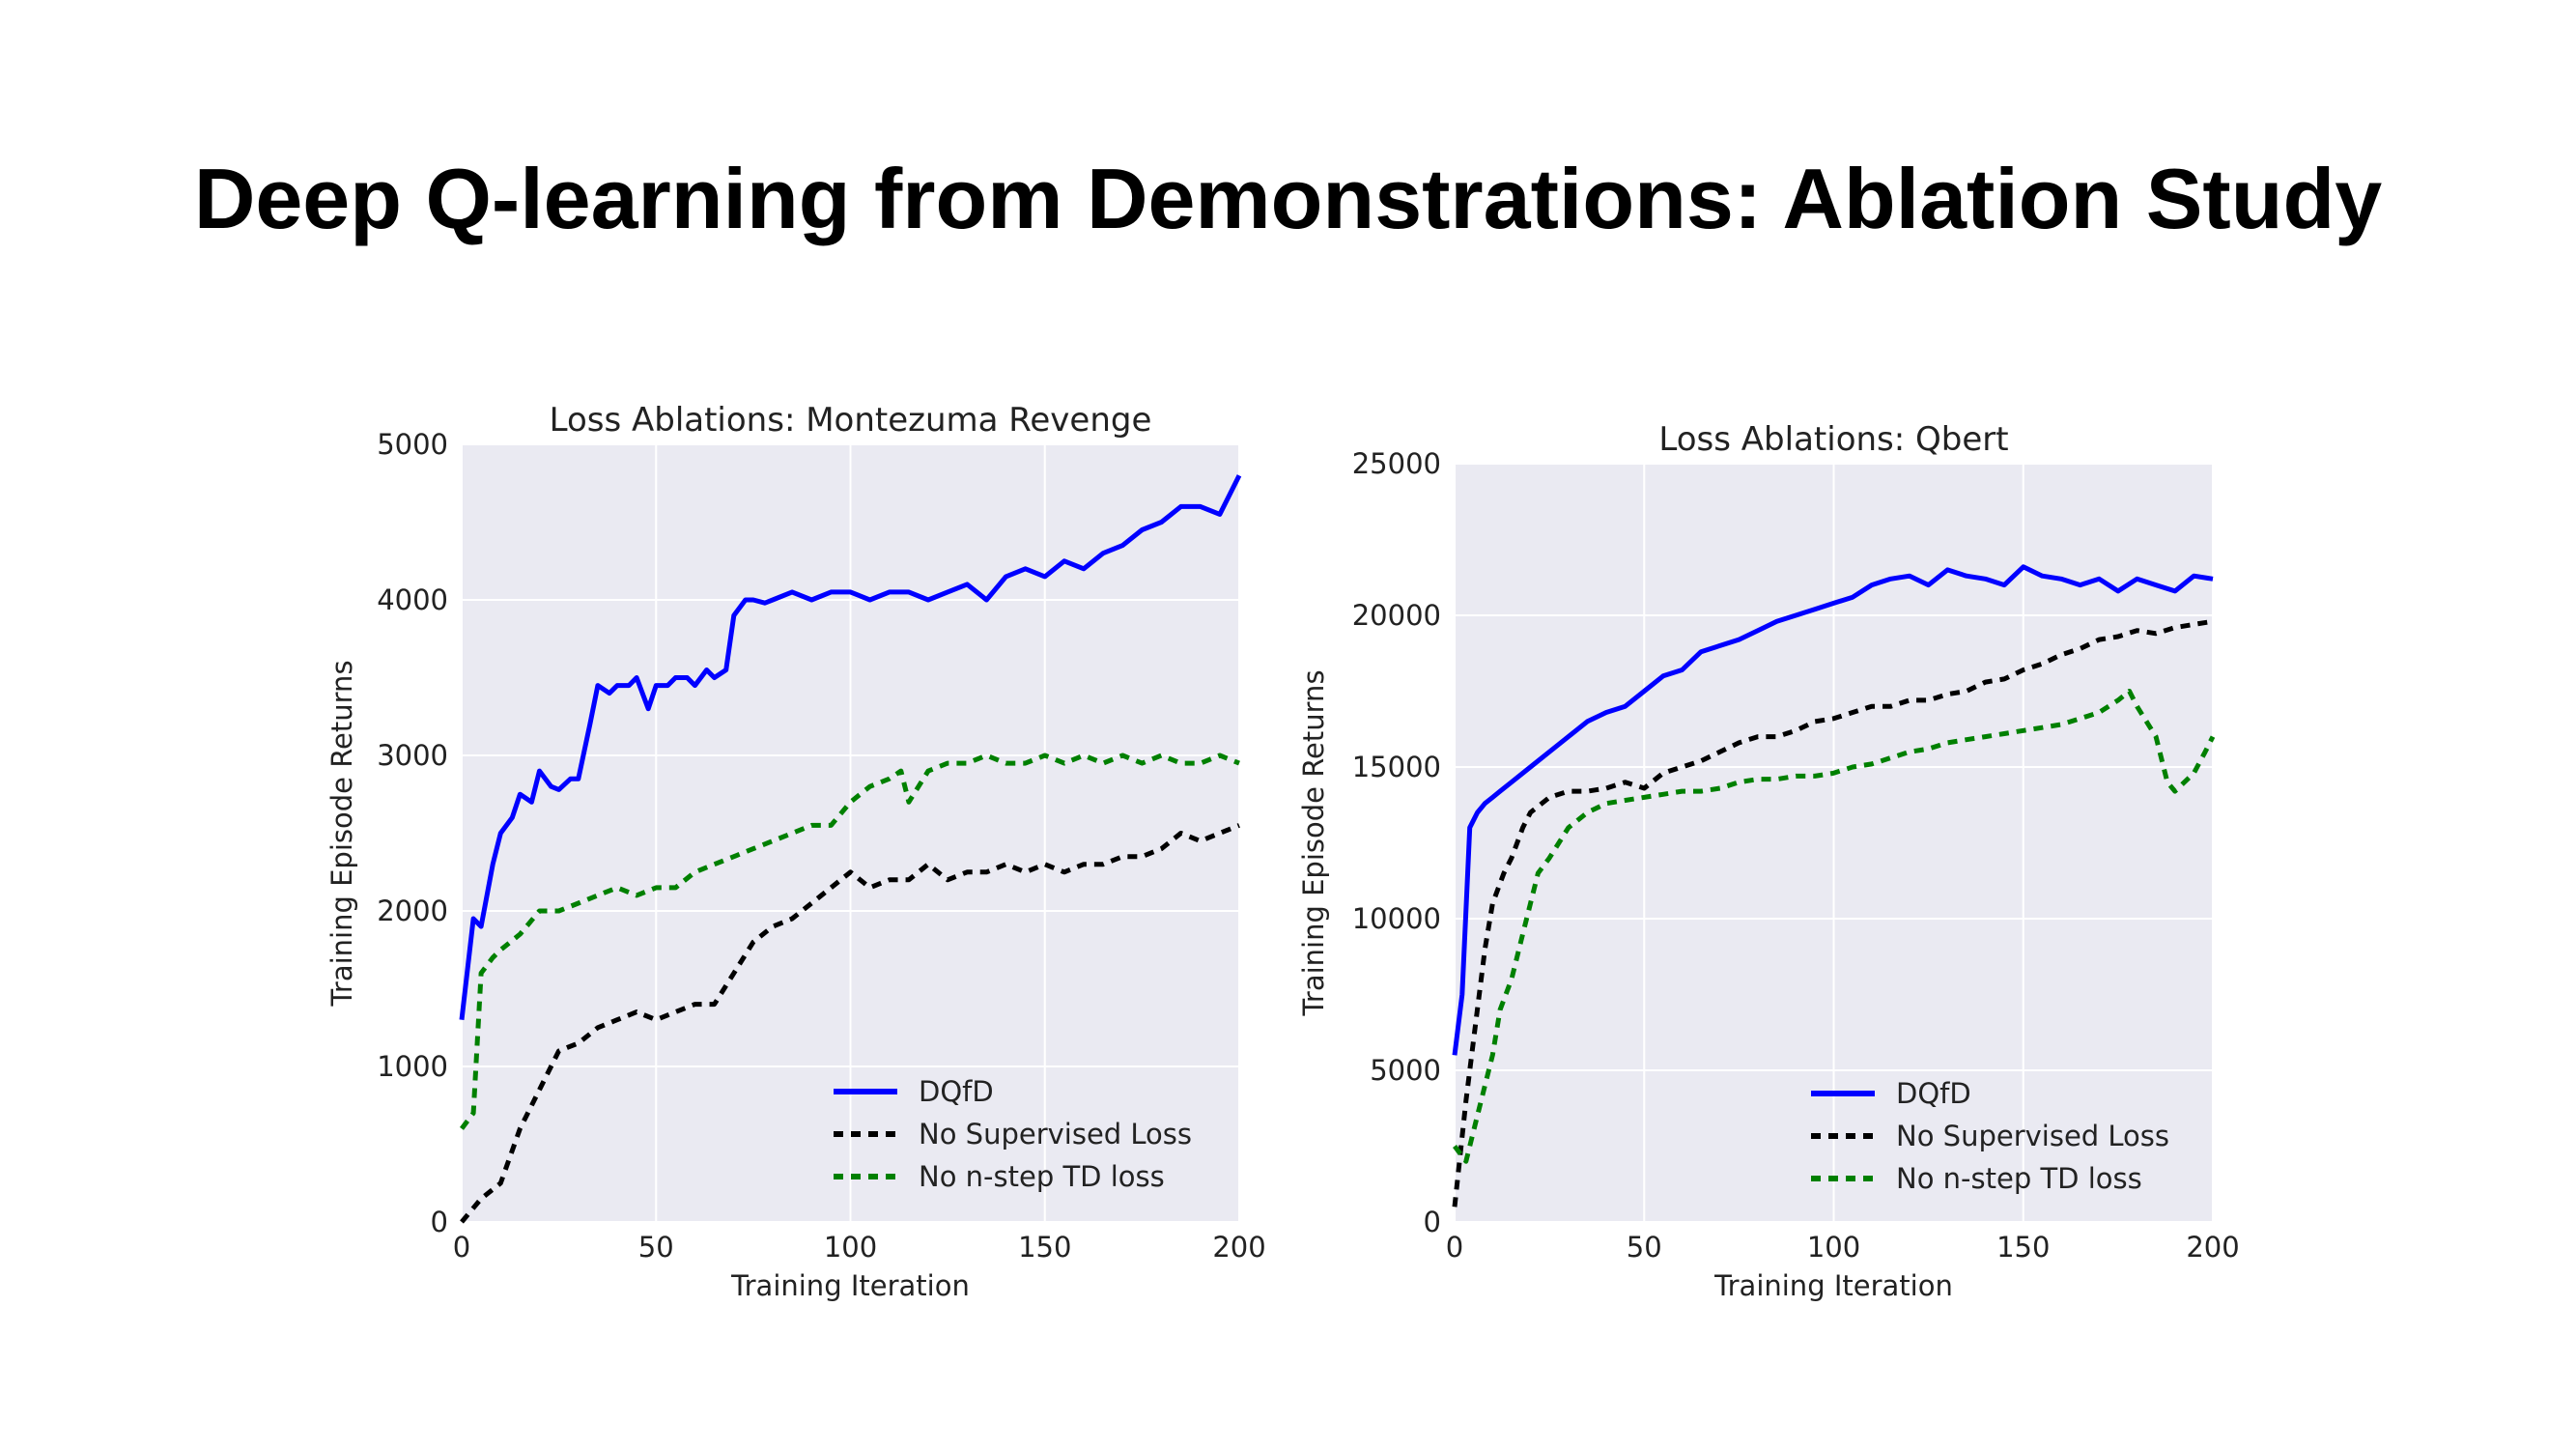  Describe the element at coordinates (1396, 918) in the screenshot. I see `y-tick-label: 10000` at that location.